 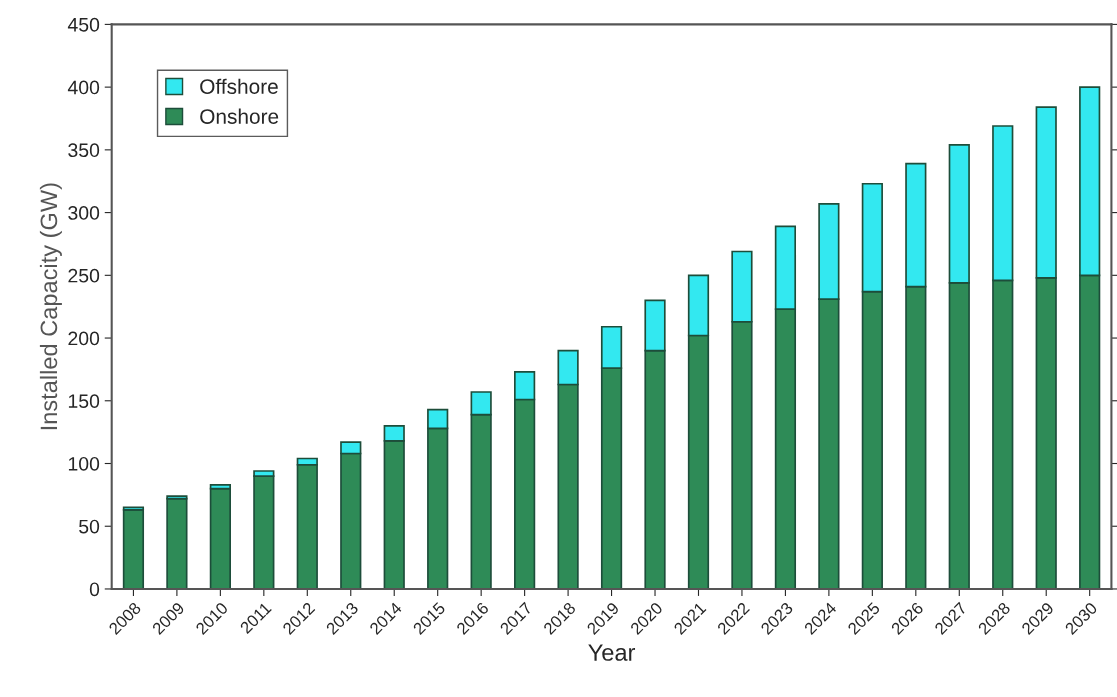 What do you see at coordinates (84, 338) in the screenshot?
I see `y-tick-label: 200` at bounding box center [84, 338].